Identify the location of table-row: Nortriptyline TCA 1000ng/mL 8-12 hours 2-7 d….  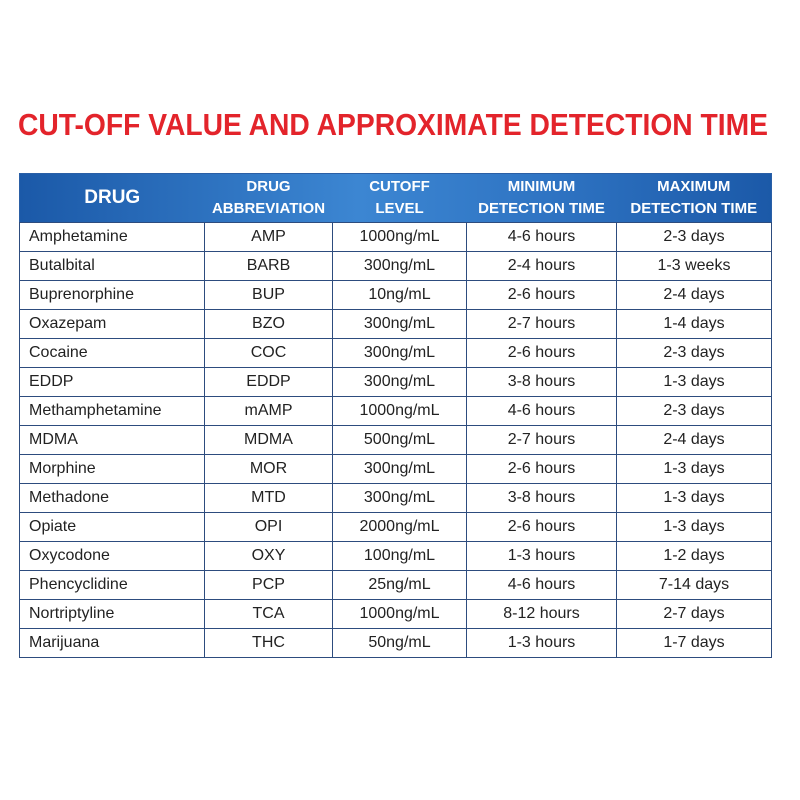
(395, 614).